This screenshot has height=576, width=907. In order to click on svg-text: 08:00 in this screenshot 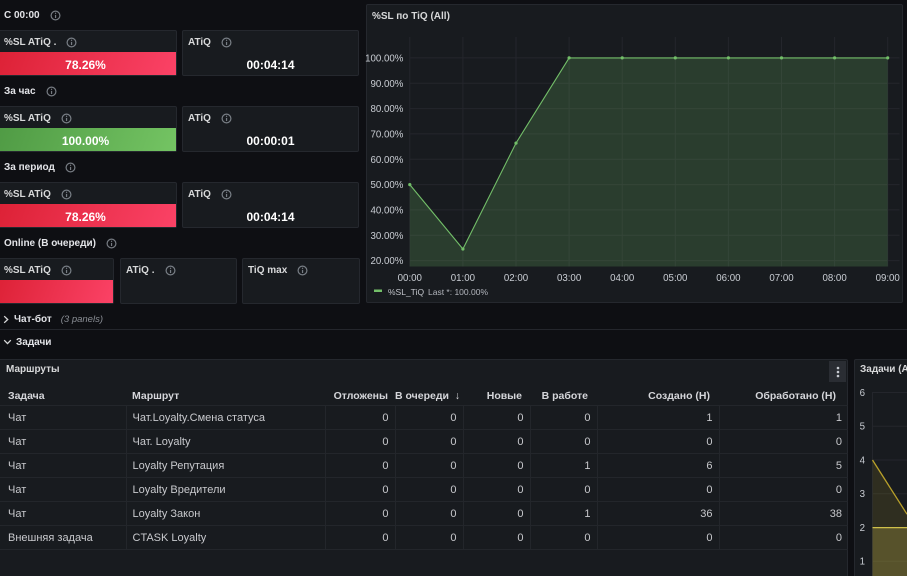, I will do `click(834, 278)`.